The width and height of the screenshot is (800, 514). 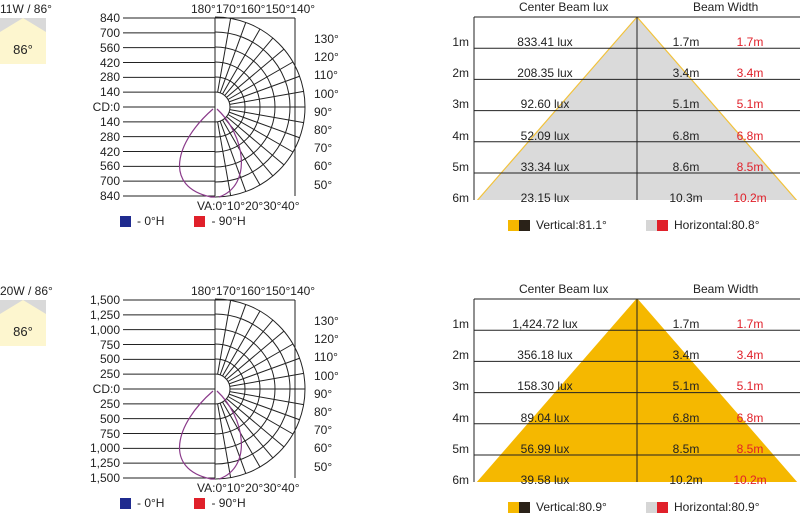 I want to click on side-angle-label: 130°, so click(x=326, y=39).